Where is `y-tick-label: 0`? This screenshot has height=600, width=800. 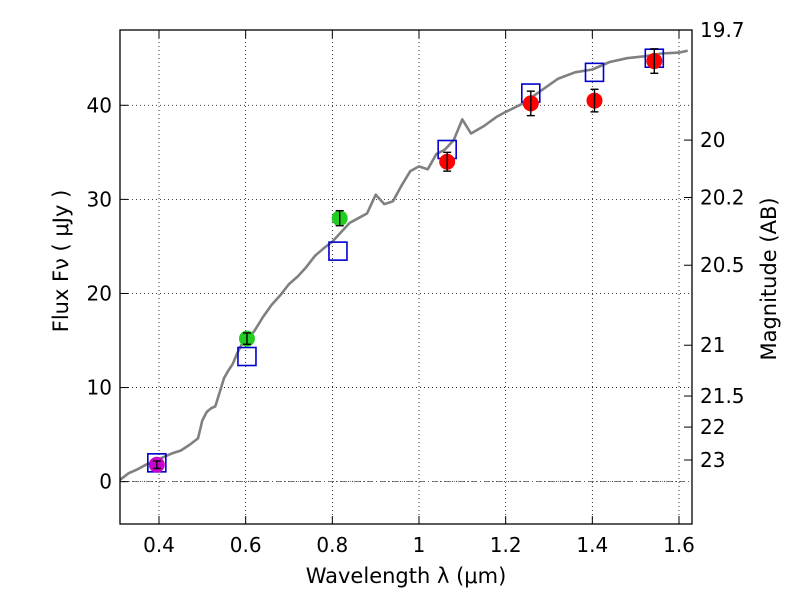 y-tick-label: 0 is located at coordinates (105, 482).